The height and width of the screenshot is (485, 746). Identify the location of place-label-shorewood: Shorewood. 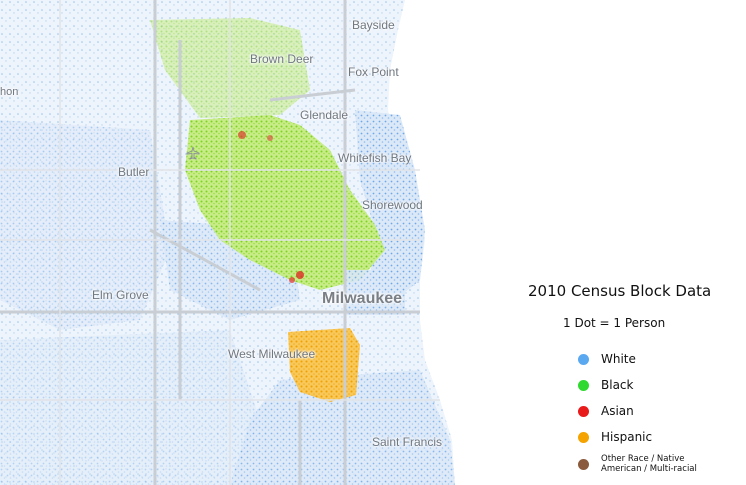
(392, 205).